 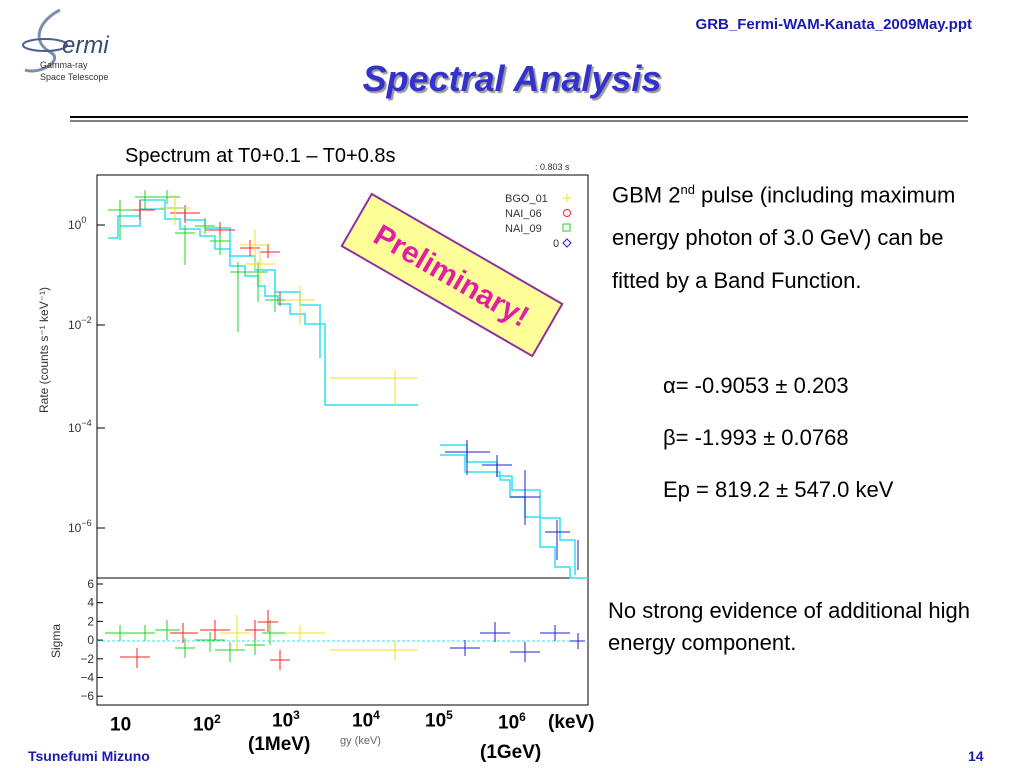 I want to click on y-tick-label: 10⁰, so click(x=77, y=223).